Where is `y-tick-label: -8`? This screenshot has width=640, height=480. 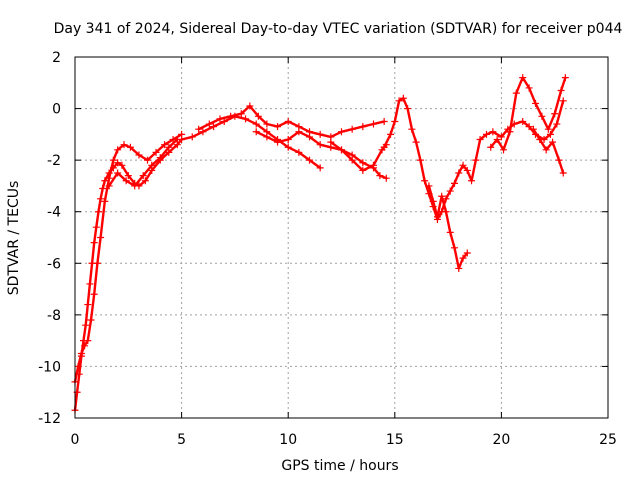 y-tick-label: -8 is located at coordinates (54, 316).